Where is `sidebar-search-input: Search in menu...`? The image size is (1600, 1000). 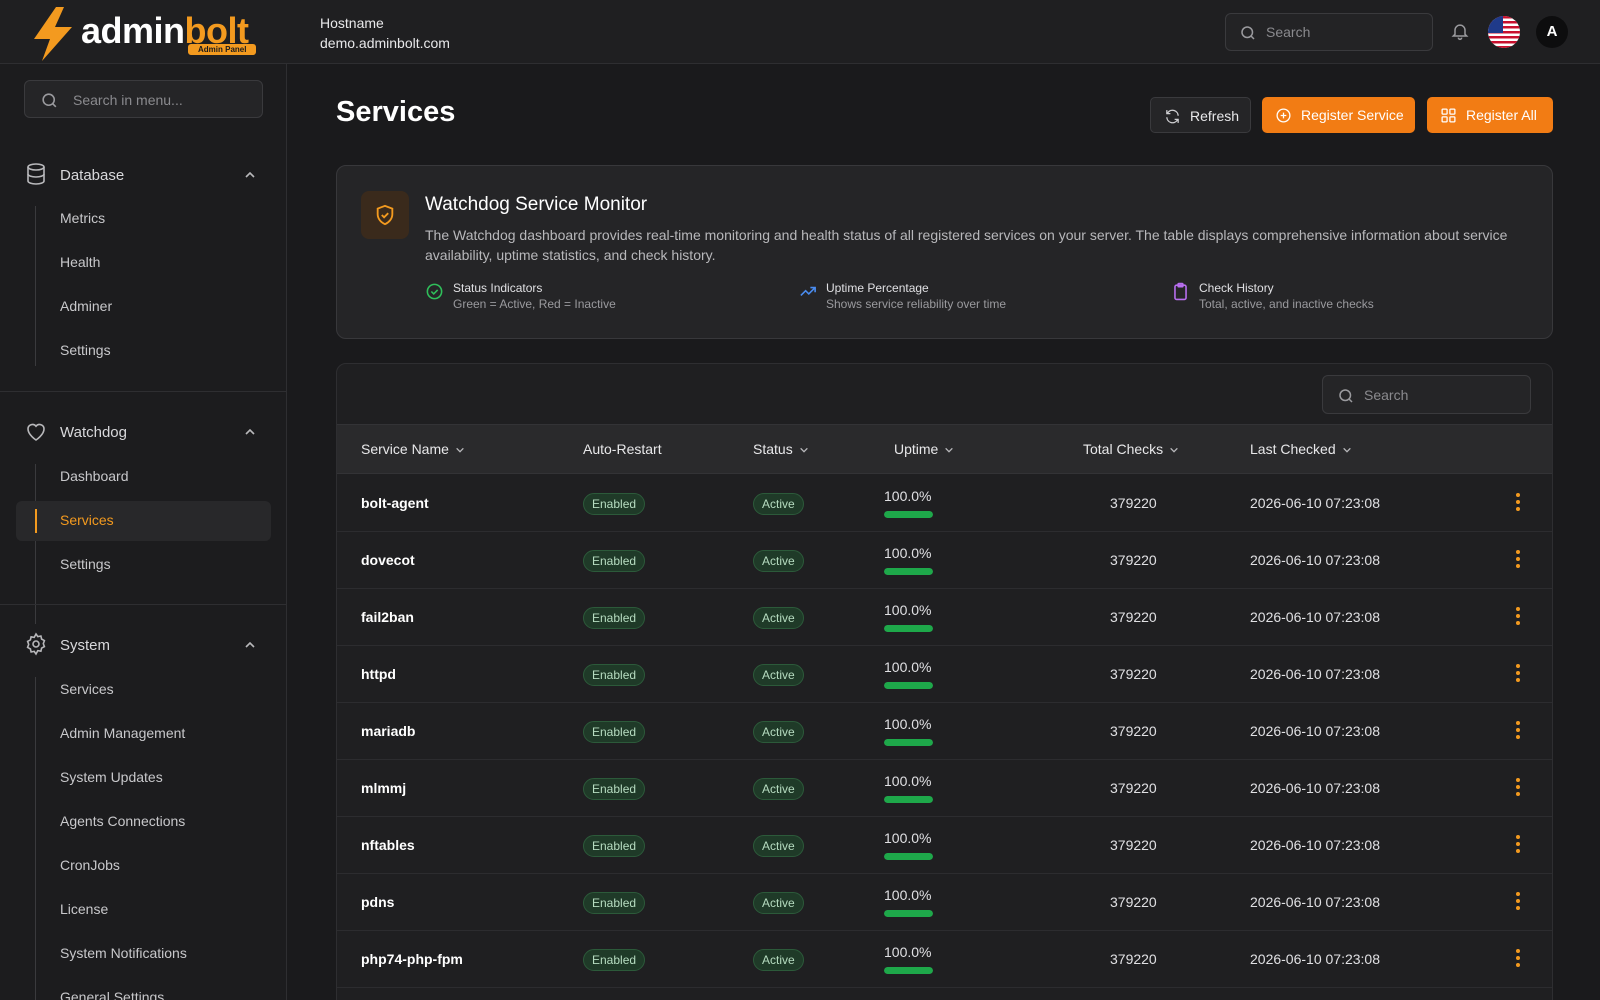 sidebar-search-input: Search in menu... is located at coordinates (143, 99).